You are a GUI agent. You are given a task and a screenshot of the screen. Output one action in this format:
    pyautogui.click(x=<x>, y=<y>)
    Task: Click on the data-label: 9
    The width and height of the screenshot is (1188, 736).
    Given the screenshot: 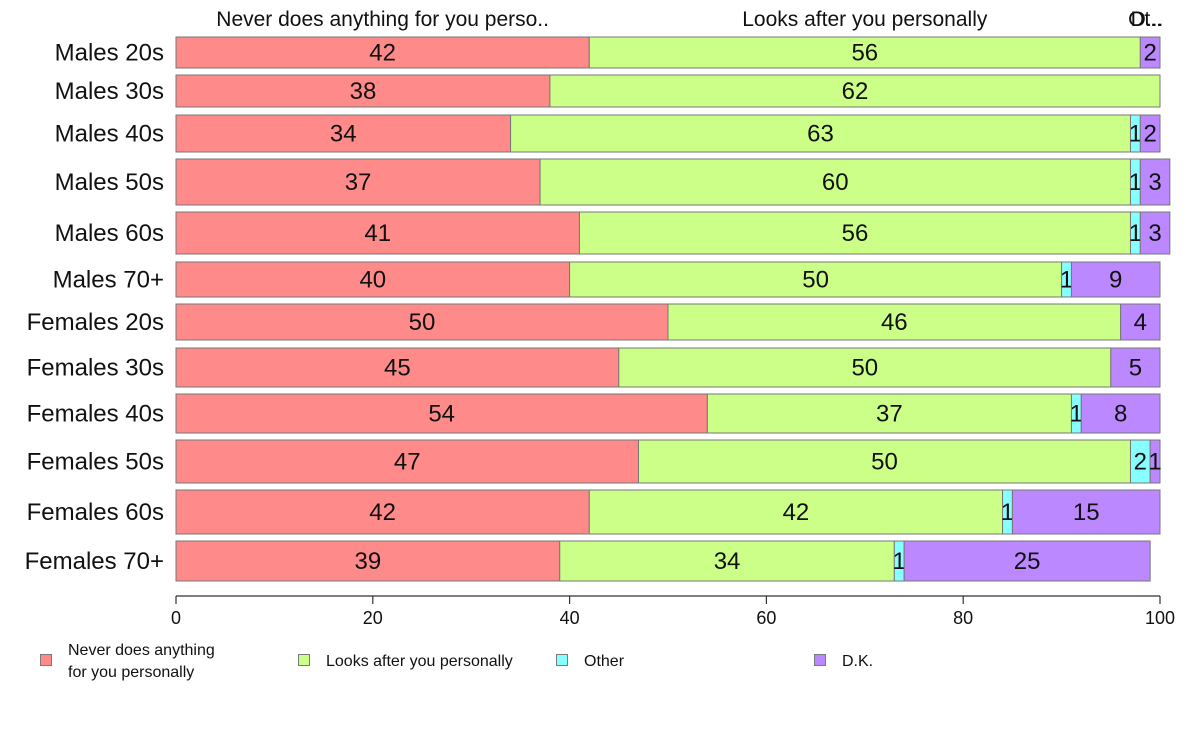 What is the action you would take?
    pyautogui.click(x=1115, y=280)
    